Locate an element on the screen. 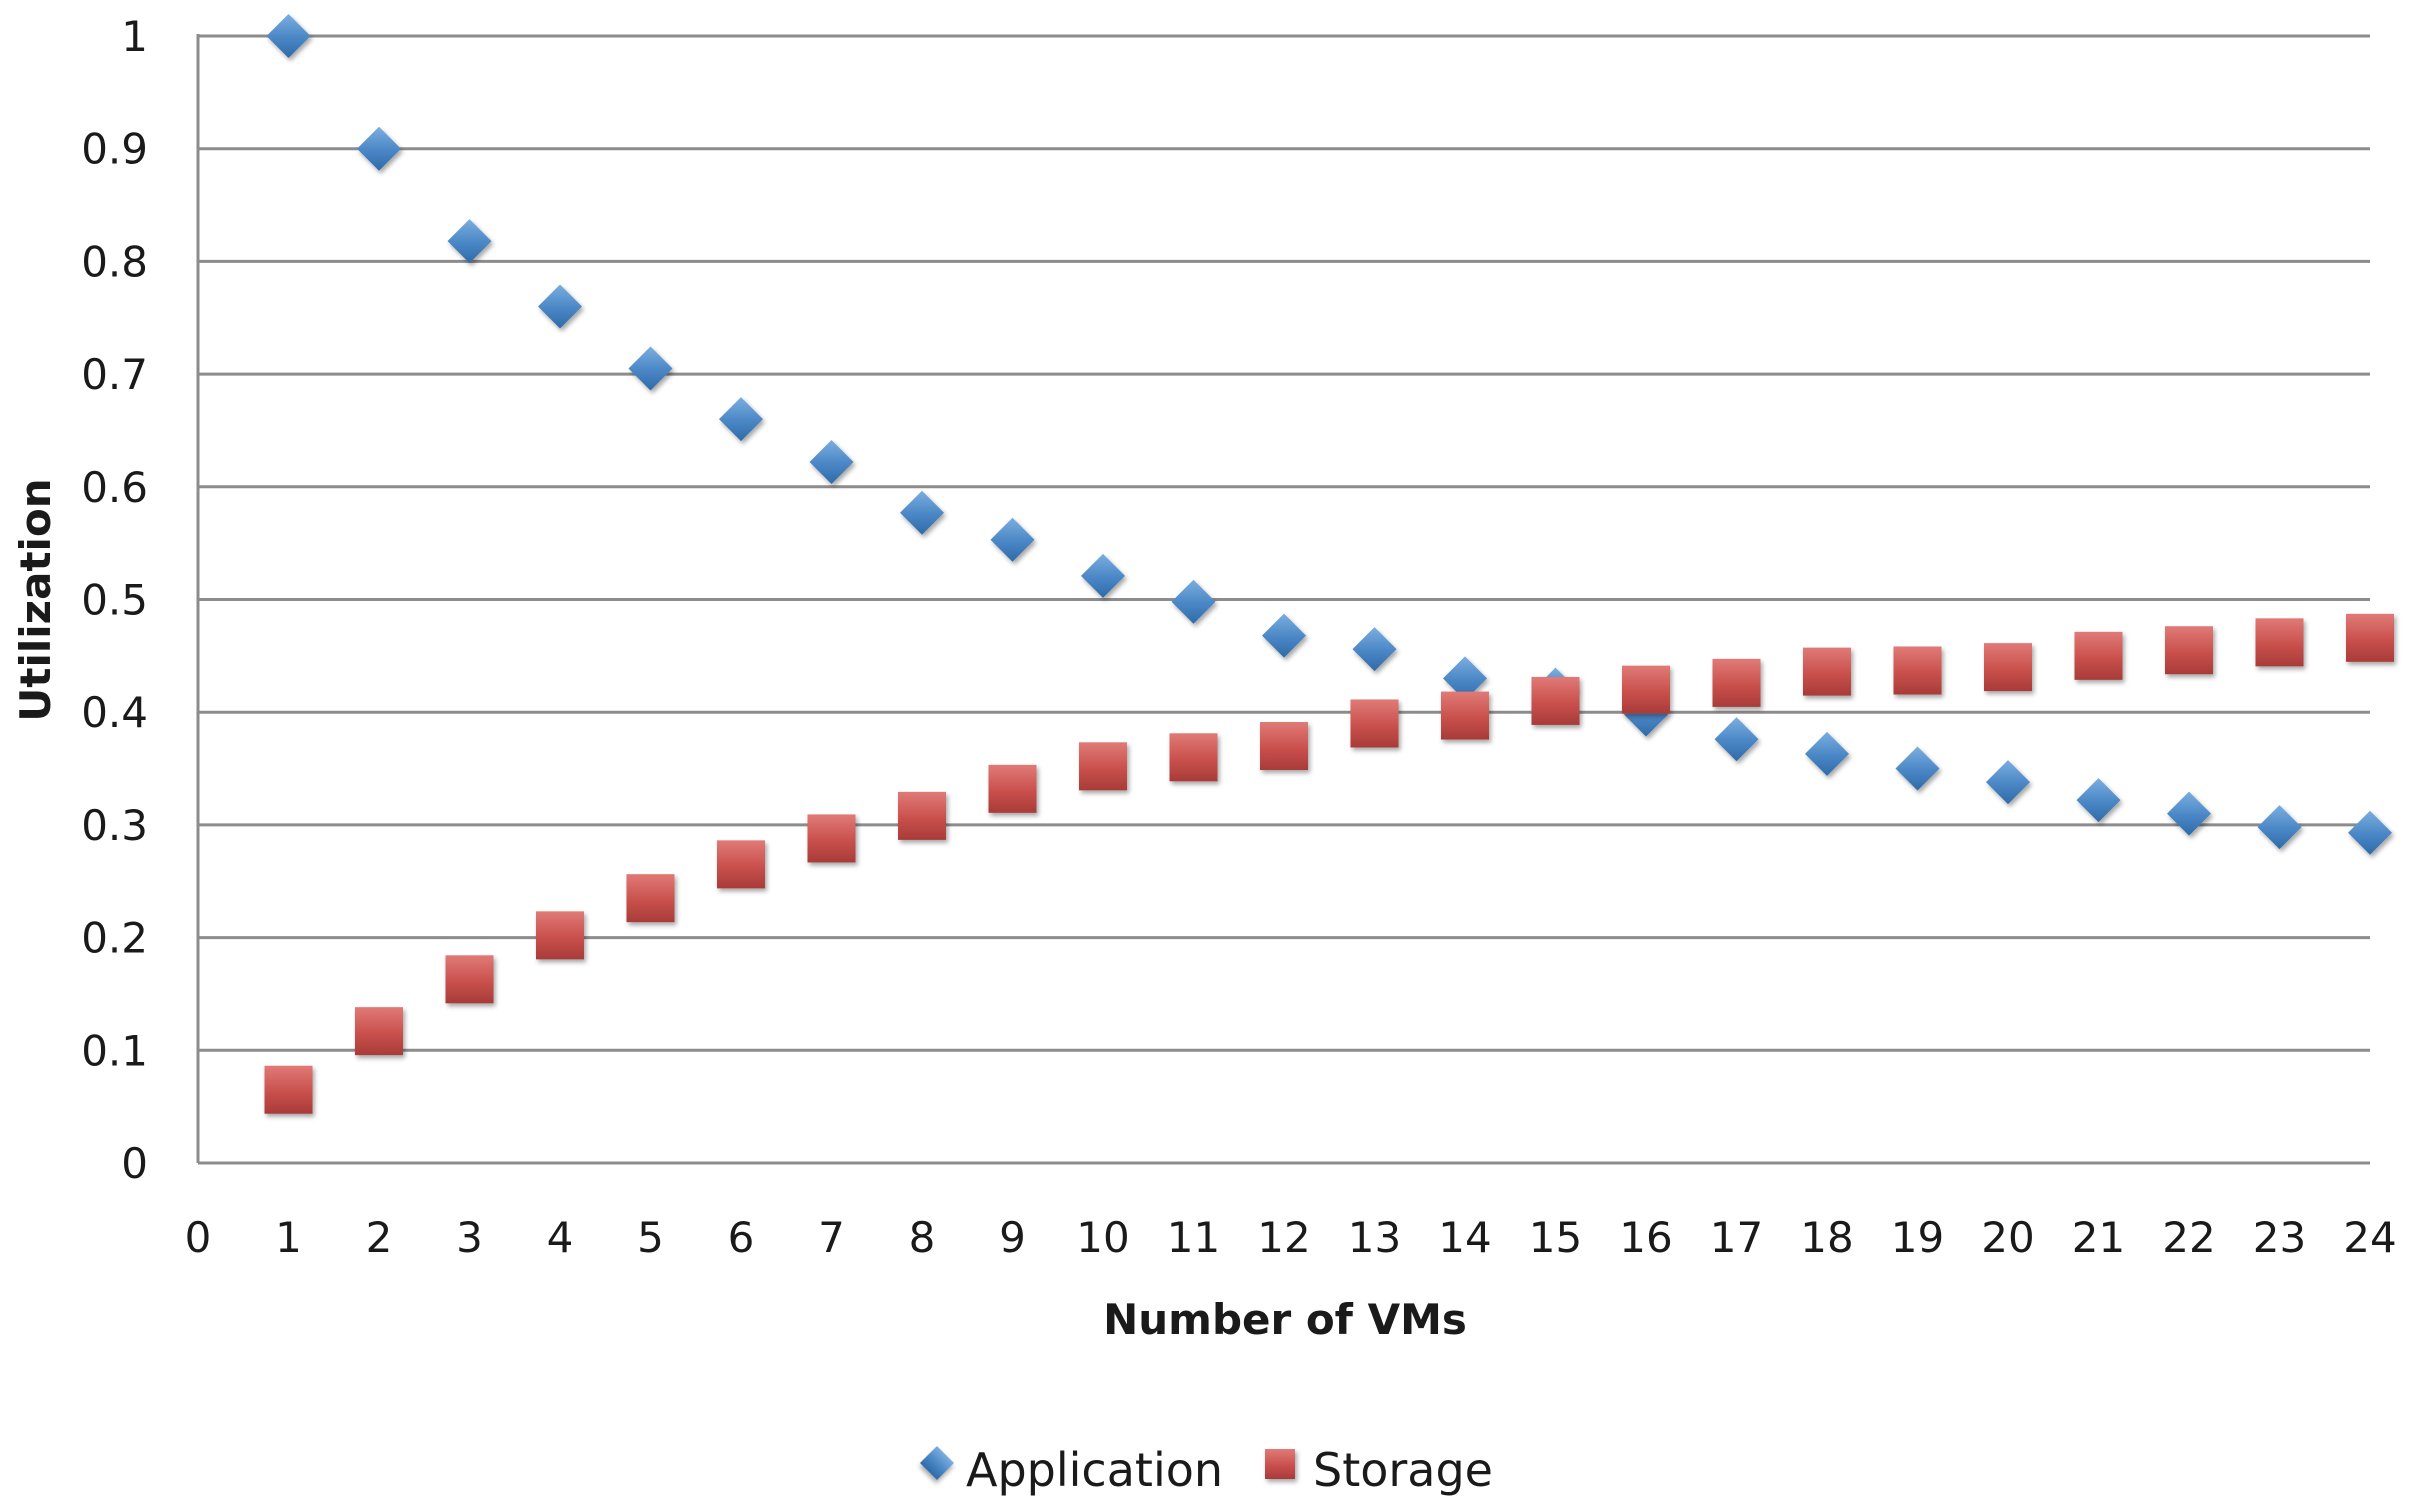  legend-label-storage: Storage is located at coordinates (1403, 1470).